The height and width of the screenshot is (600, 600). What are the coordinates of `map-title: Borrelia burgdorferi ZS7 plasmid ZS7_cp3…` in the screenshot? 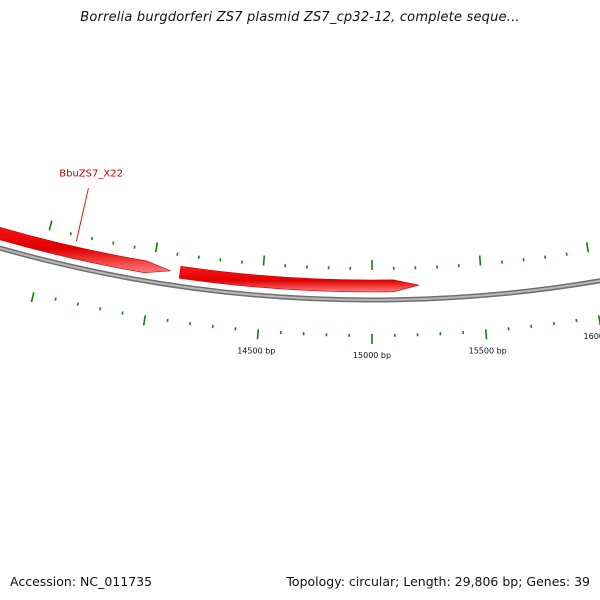 It's located at (300, 17).